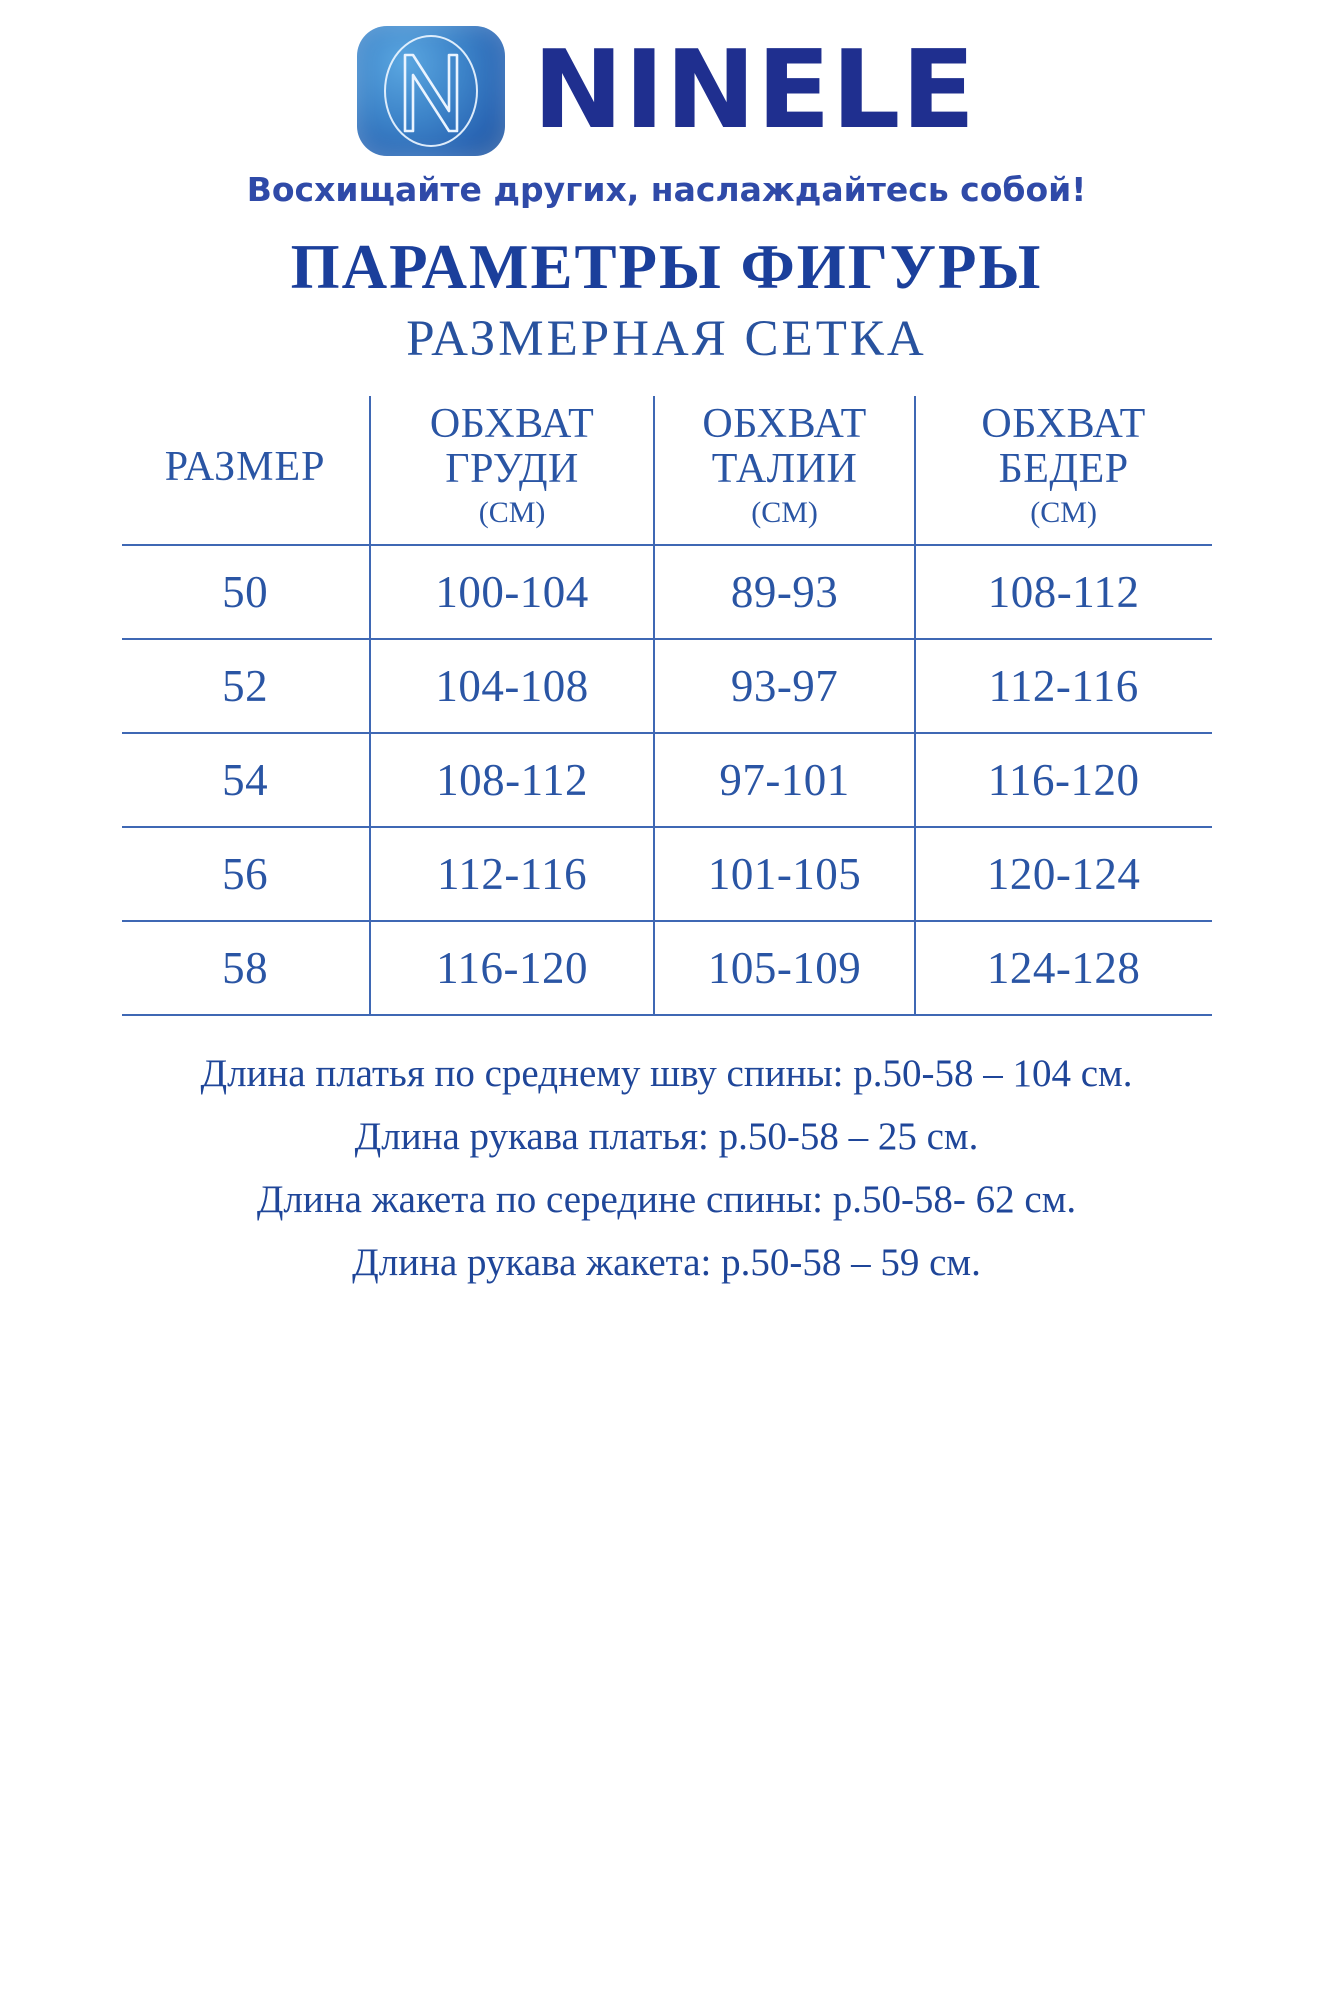 This screenshot has height=2000, width=1333. I want to click on monogram-letter-n-icon, so click(431, 91).